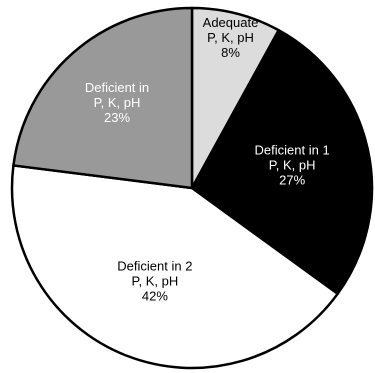  I want to click on pie-slice-label-1: Deficient in 1 P, K, pH 27%, so click(292, 165).